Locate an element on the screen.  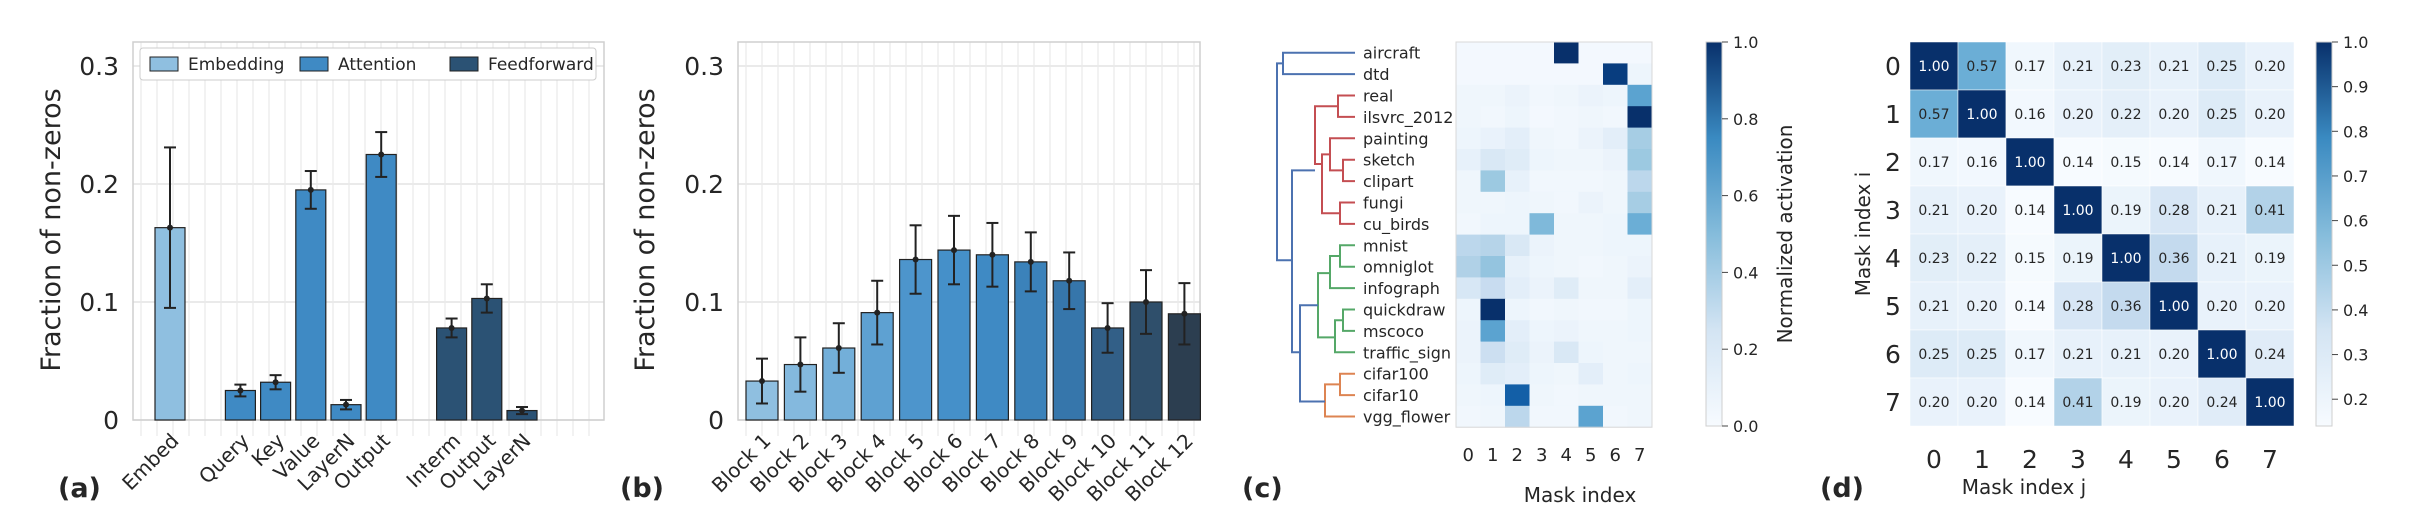
panel-b-label: (b) is located at coordinates (642, 488).